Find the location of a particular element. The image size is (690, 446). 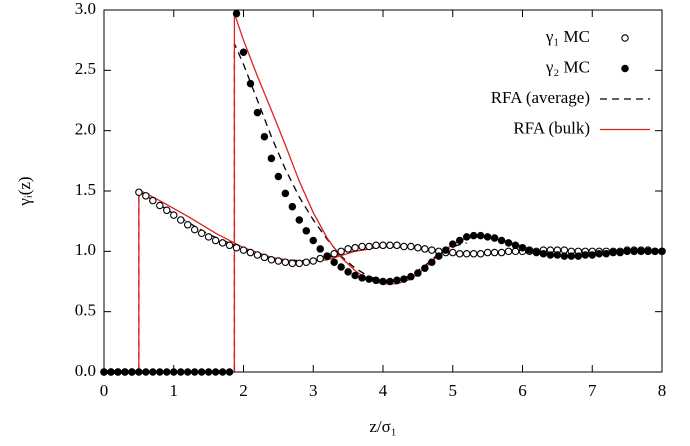

legend-label: RFA (average) is located at coordinates (540, 97).